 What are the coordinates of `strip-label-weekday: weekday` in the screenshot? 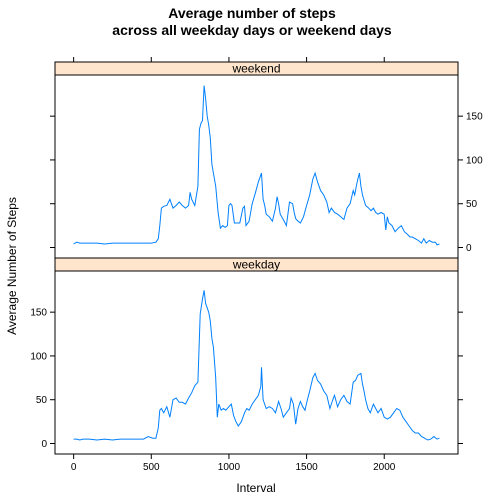 It's located at (256, 265).